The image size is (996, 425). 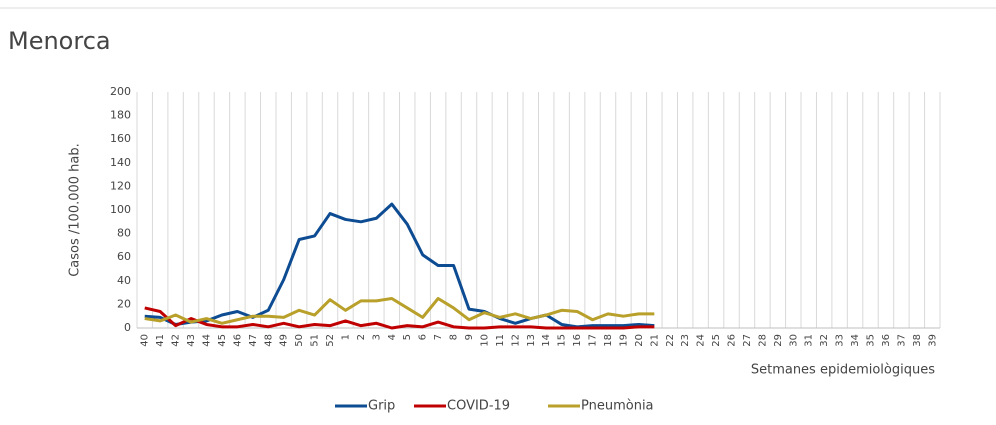 I want to click on x-tick-label: 27, so click(x=747, y=340).